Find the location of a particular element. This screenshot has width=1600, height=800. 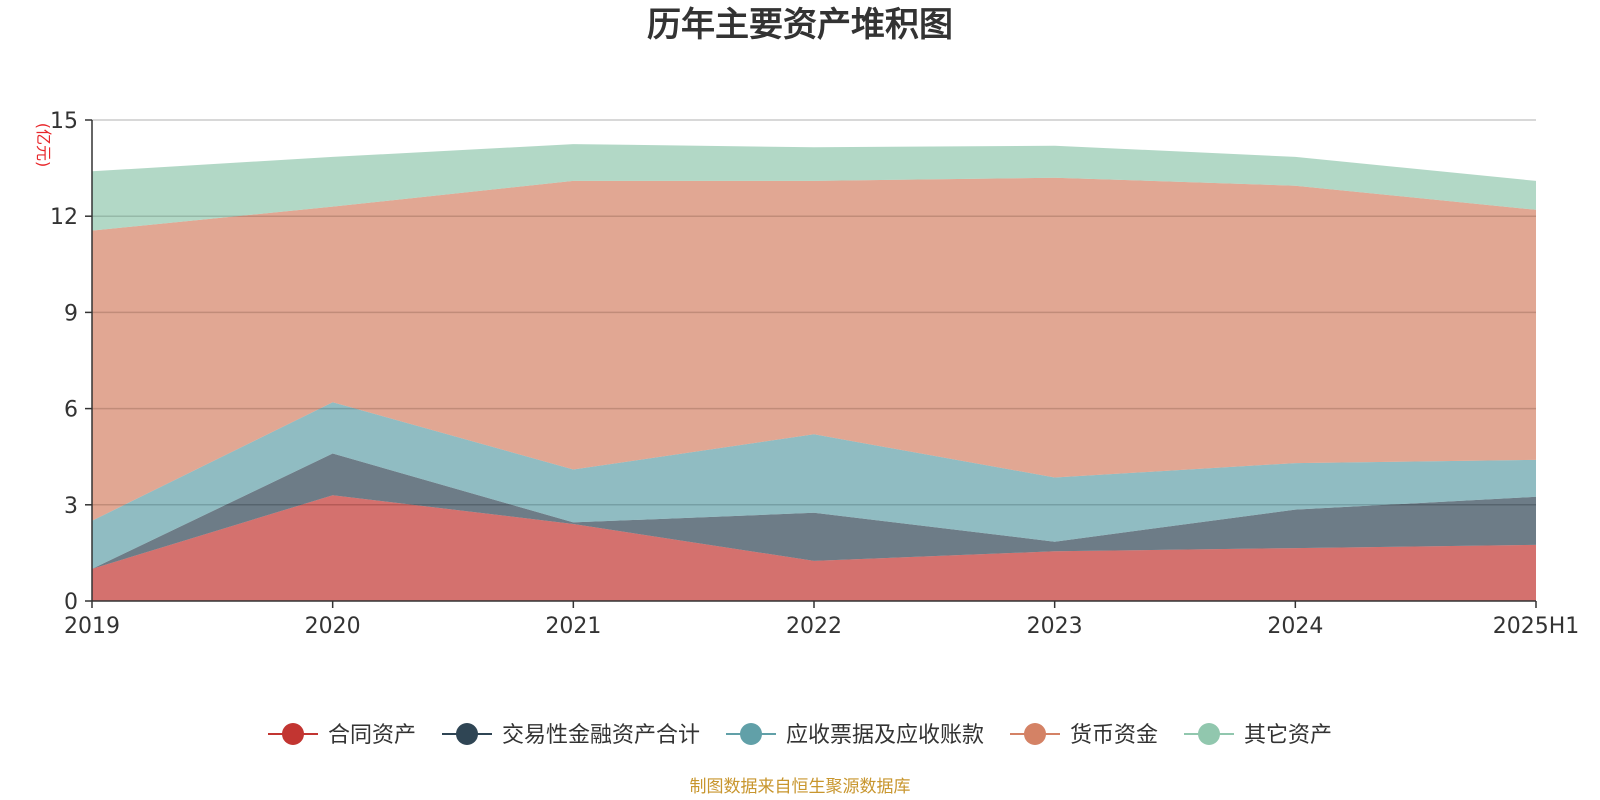

legend: 合同资产 交易性金融资产合计 应收票据及应收账款 货币资金 其它资产 is located at coordinates (800, 735).